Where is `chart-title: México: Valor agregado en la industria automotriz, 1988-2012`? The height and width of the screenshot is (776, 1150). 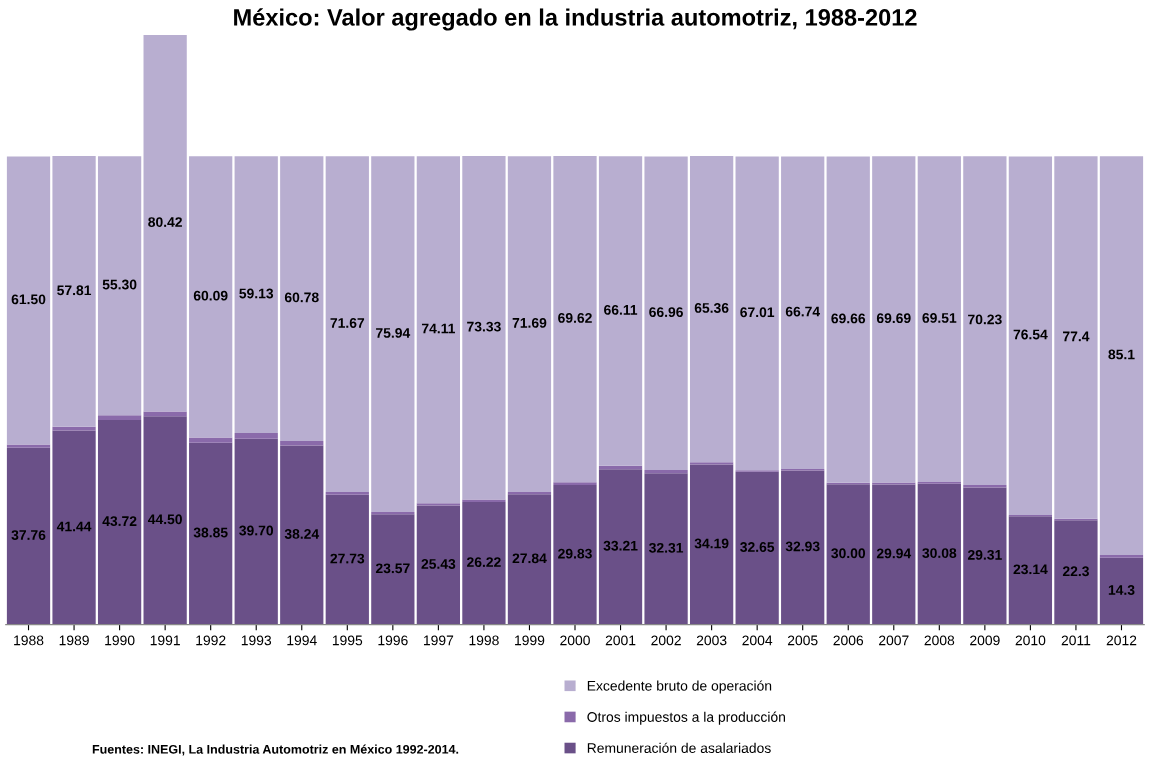
chart-title: México: Valor agregado en la industria automotriz, 1988-2012 is located at coordinates (575, 19).